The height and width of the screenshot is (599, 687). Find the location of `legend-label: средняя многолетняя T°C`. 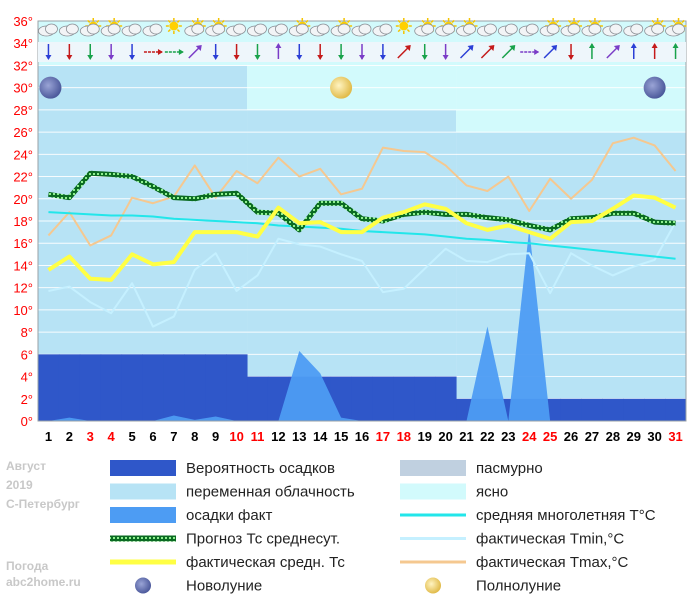

legend-label: средняя многолетняя T°C is located at coordinates (566, 515).